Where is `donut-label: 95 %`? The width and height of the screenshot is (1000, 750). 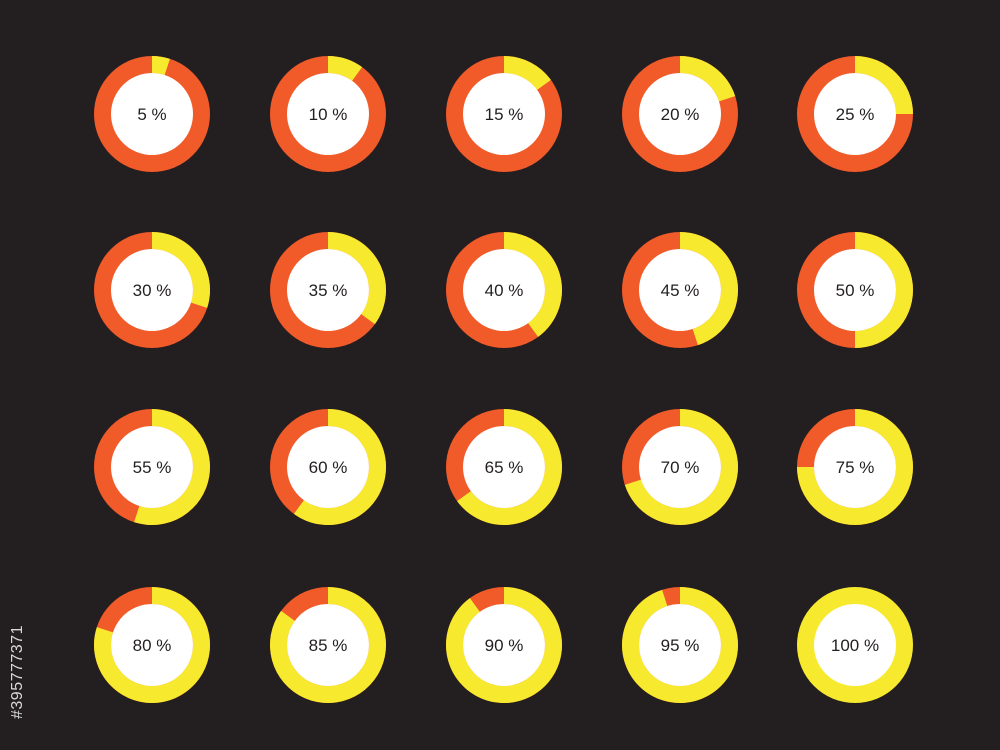
donut-label: 95 % is located at coordinates (680, 645).